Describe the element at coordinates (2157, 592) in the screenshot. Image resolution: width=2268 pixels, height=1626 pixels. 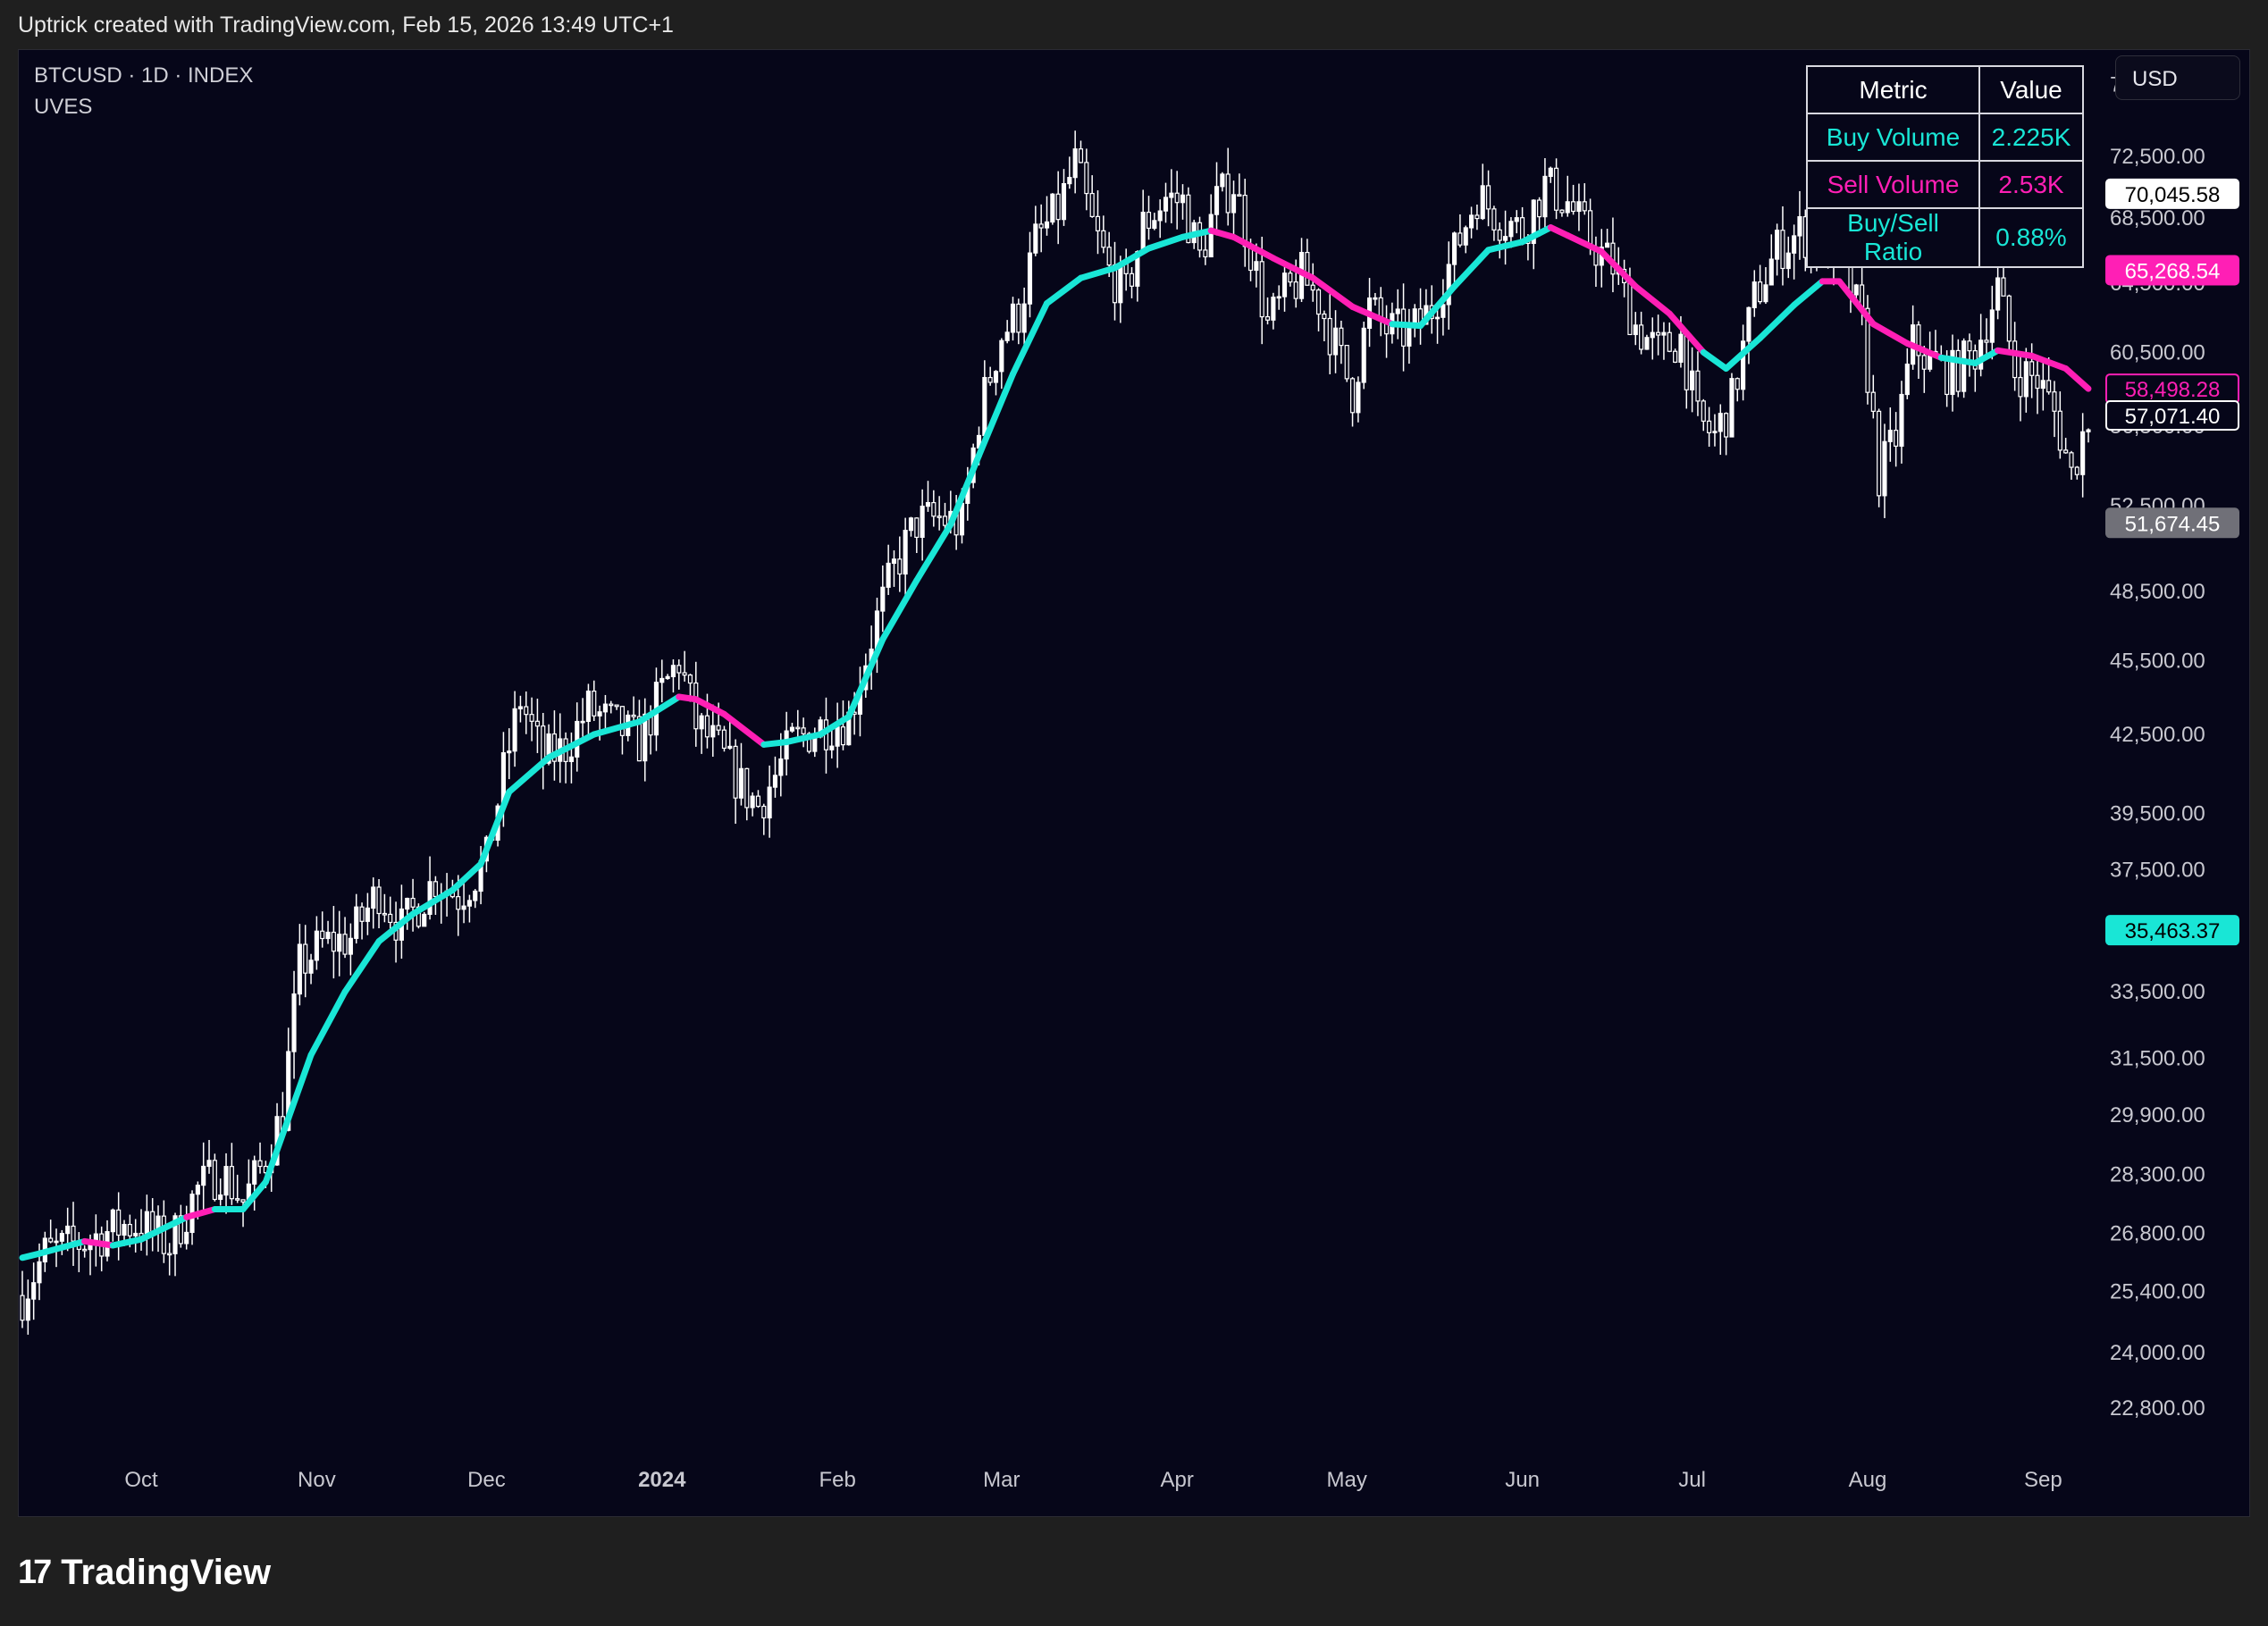
I see `y-tick-label: 48,500.00` at that location.